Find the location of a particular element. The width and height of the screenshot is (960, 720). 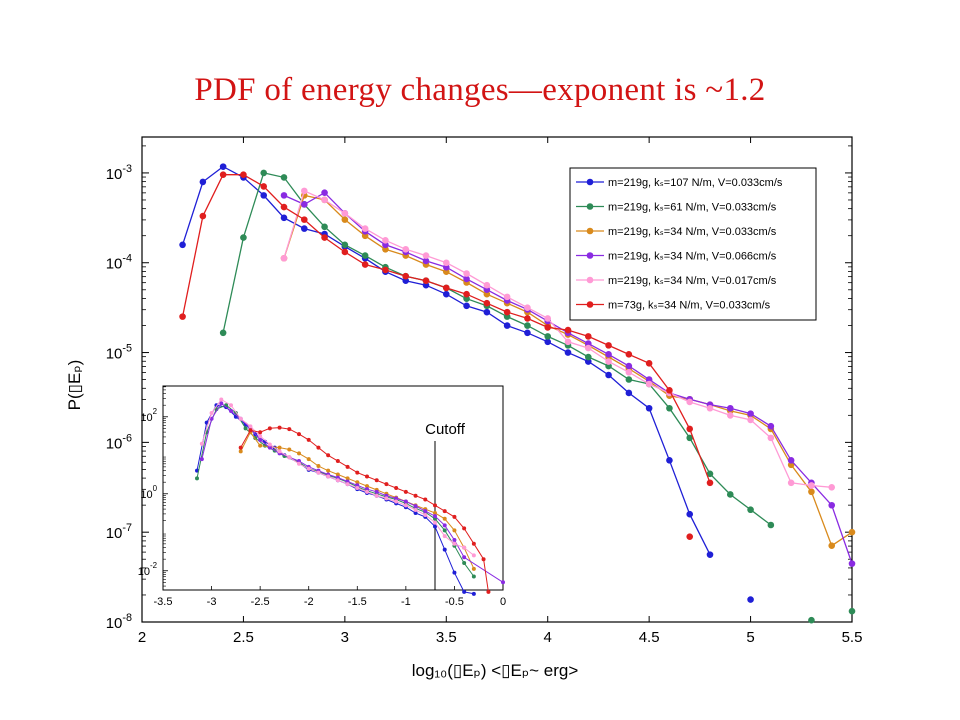

x-tick-label: 5.5 is located at coordinates (852, 637).